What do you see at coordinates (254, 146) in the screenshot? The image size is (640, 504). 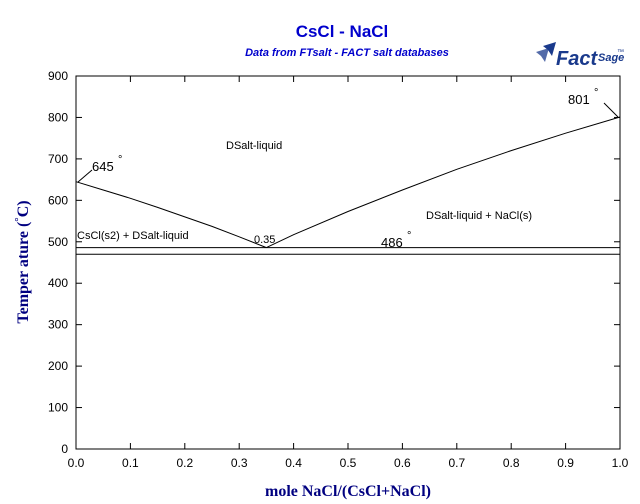 I see `label-dsalt-liquid: DSalt-liquid` at bounding box center [254, 146].